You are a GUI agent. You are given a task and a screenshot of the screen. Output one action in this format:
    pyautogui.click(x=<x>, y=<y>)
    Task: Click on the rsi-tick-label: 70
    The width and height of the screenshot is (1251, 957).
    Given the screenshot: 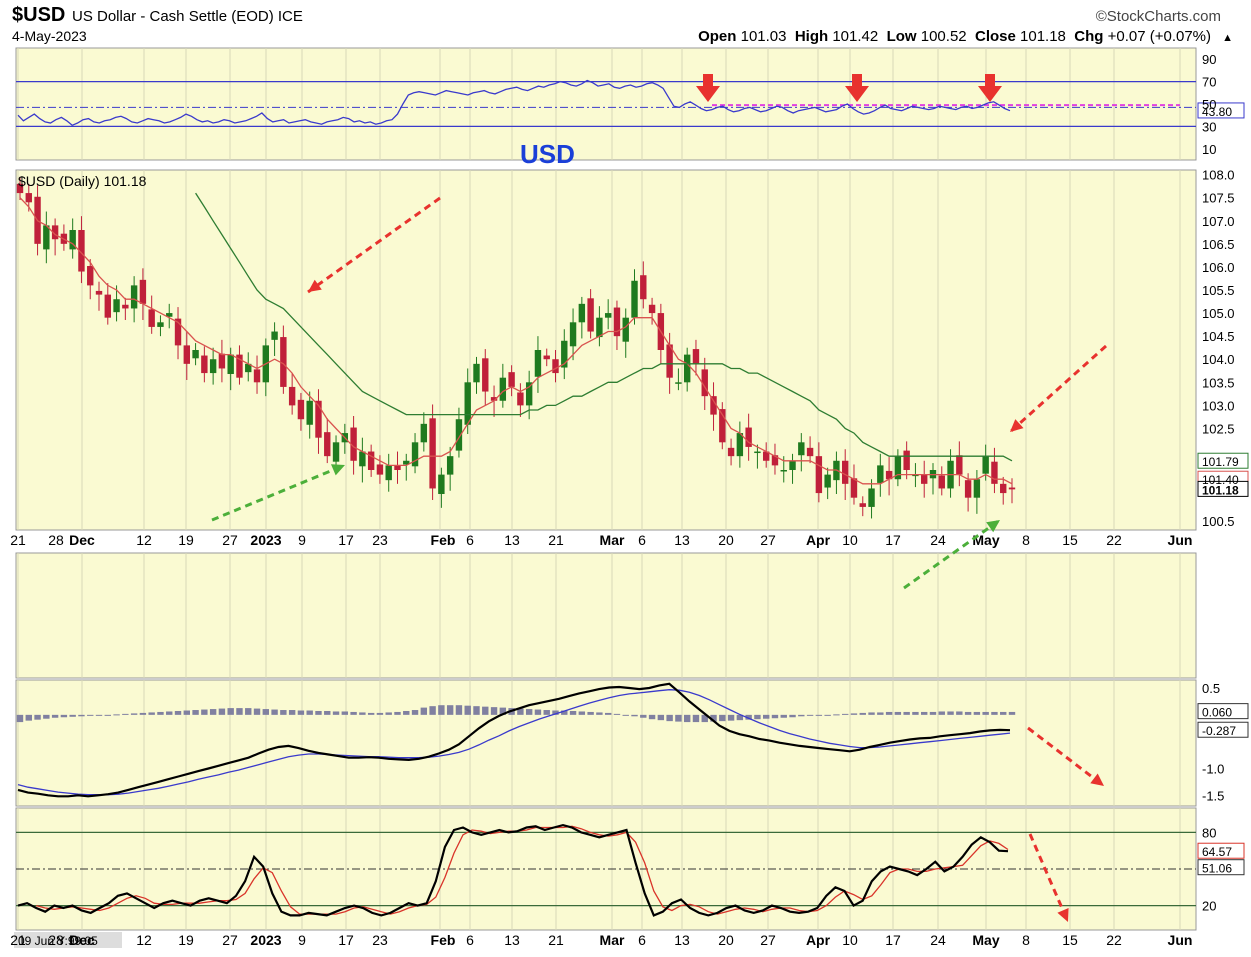 What is the action you would take?
    pyautogui.click(x=1209, y=82)
    